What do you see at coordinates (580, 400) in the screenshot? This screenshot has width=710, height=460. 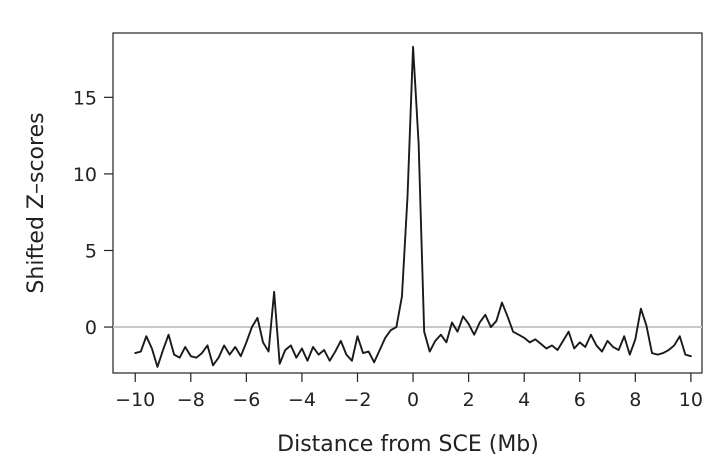 I see `x-tick-label: 6` at bounding box center [580, 400].